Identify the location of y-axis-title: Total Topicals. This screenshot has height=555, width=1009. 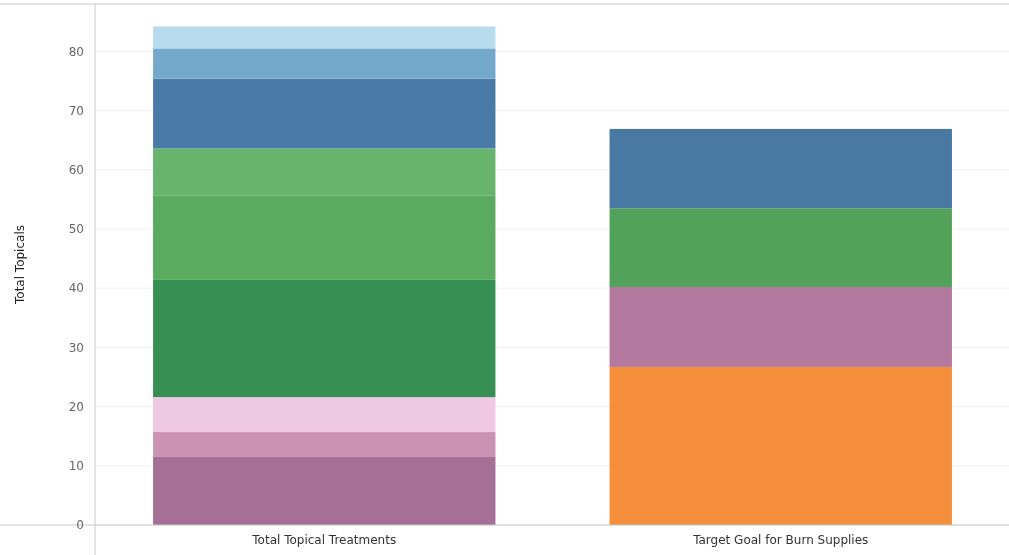
(20, 265).